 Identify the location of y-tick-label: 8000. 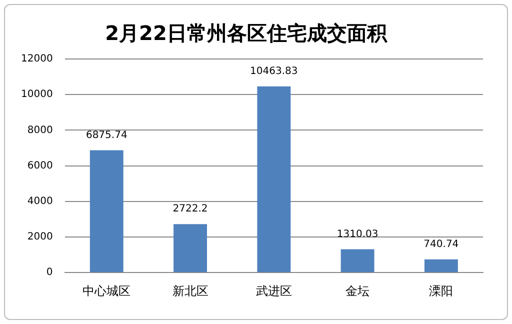
(40, 130).